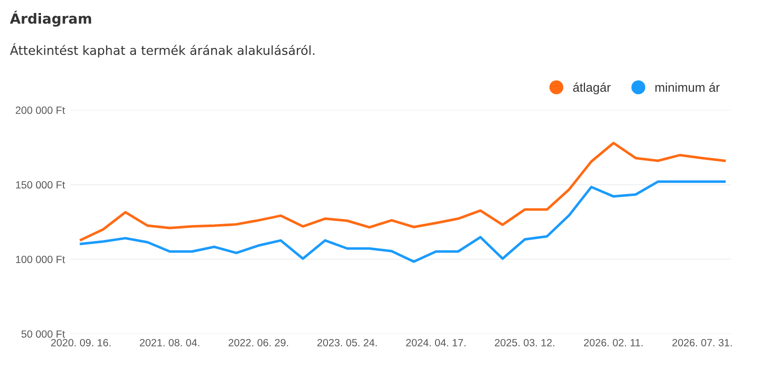  What do you see at coordinates (687, 87) in the screenshot?
I see `legend-label: minimum ár` at bounding box center [687, 87].